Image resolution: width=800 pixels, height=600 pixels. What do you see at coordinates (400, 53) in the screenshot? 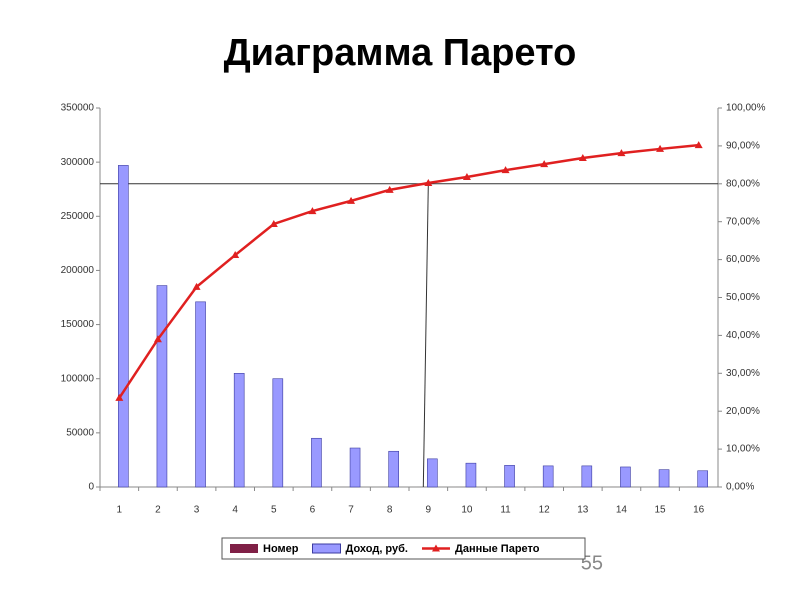
I see `chart-title: Диаграмма Парето` at bounding box center [400, 53].